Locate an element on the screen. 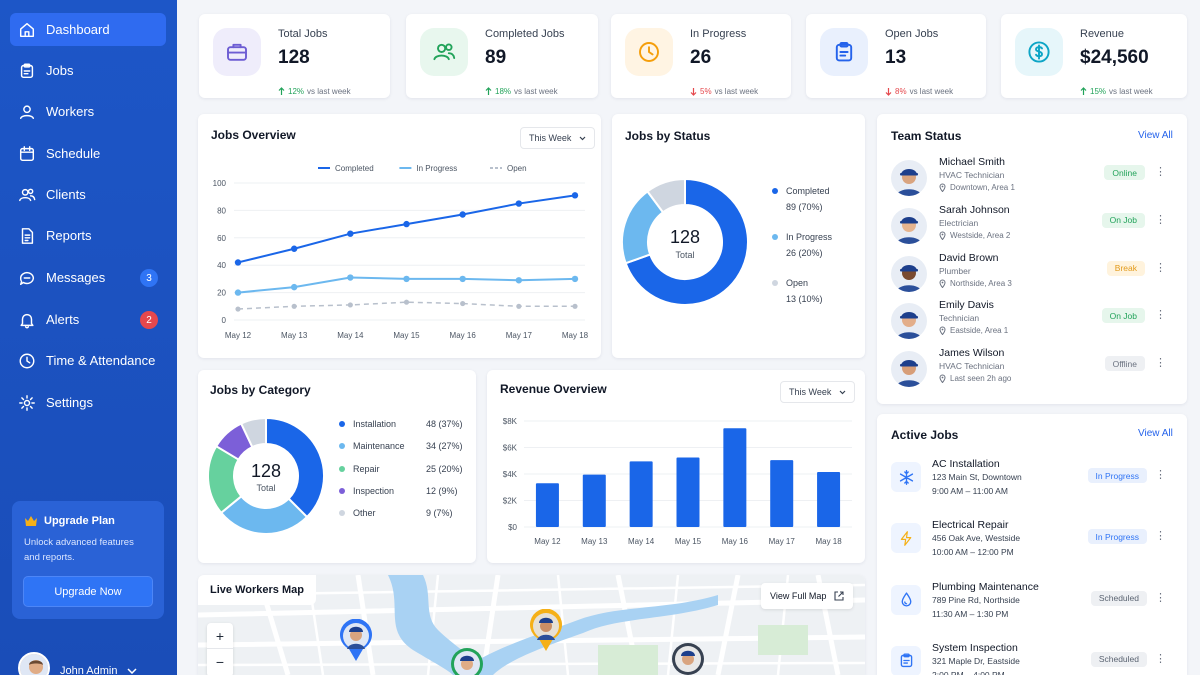 This screenshot has width=1200, height=675. sidebar-item-messages: Messages 3 is located at coordinates (88, 277).